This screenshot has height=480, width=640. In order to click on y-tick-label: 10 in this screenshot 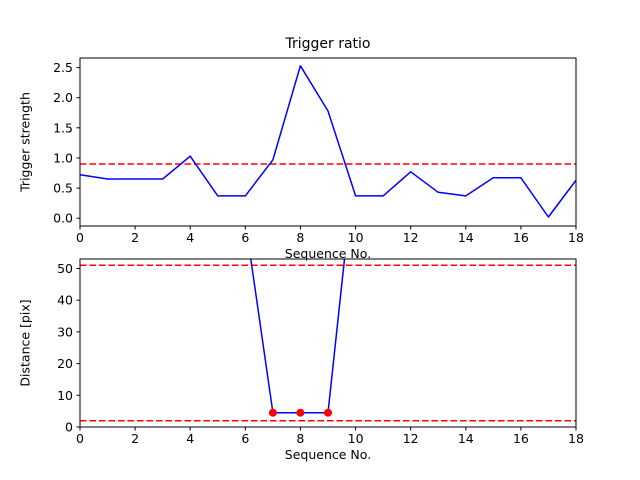, I will do `click(65, 395)`.